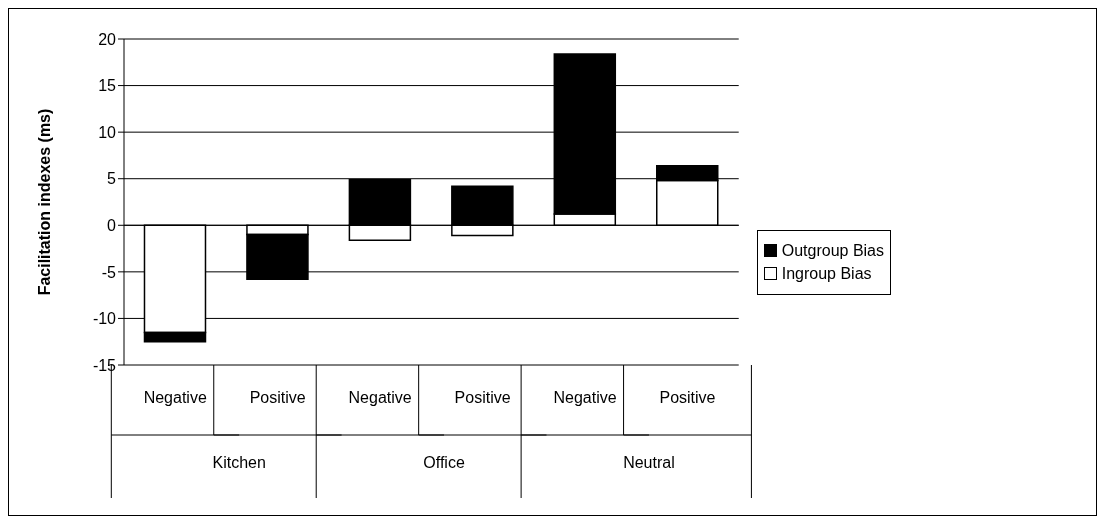  What do you see at coordinates (44, 202) in the screenshot?
I see `y-axis-title: Facilitation indexes (ms)` at bounding box center [44, 202].